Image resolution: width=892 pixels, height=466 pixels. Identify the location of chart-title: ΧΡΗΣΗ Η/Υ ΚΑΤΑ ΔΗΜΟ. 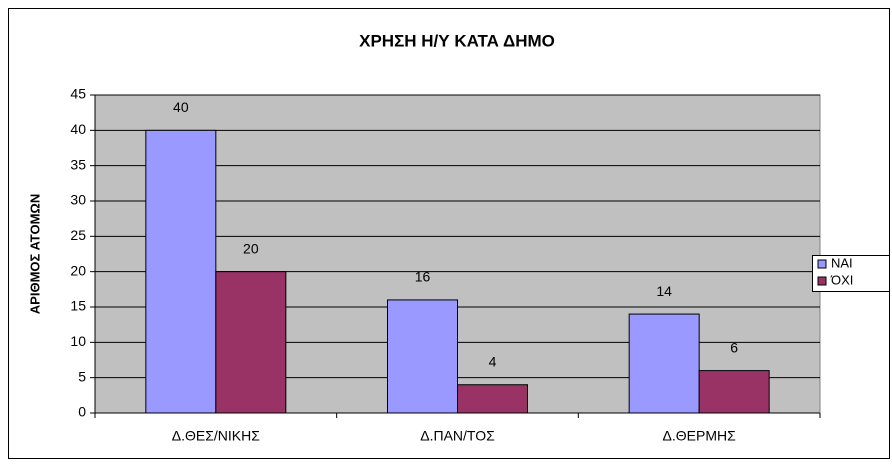
(457, 40).